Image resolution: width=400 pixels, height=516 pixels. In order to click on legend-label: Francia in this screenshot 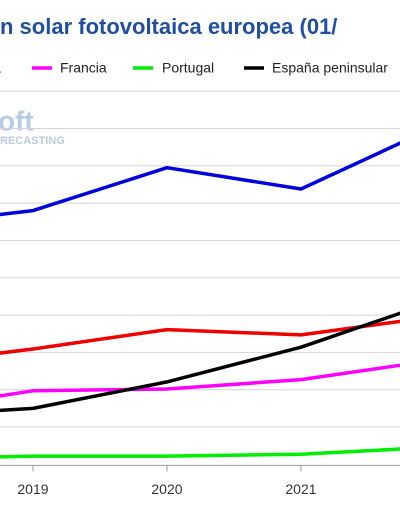, I will do `click(83, 68)`.